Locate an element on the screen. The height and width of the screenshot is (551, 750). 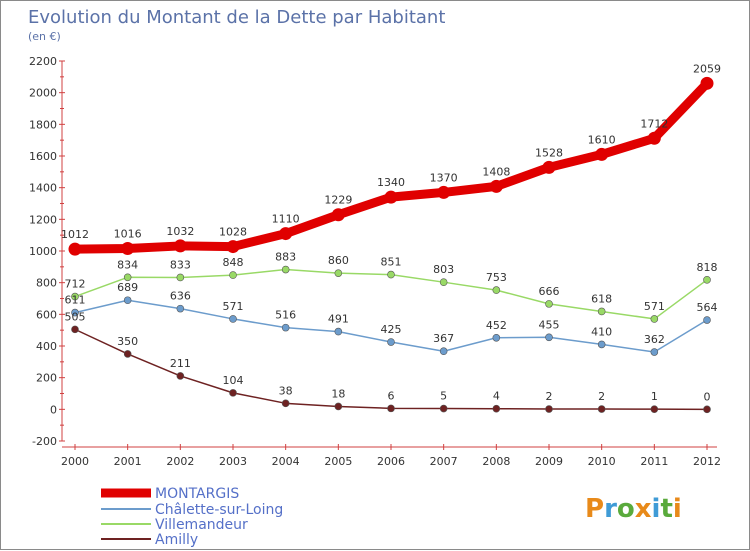
data-label-amilly: 6 is located at coordinates (391, 395).